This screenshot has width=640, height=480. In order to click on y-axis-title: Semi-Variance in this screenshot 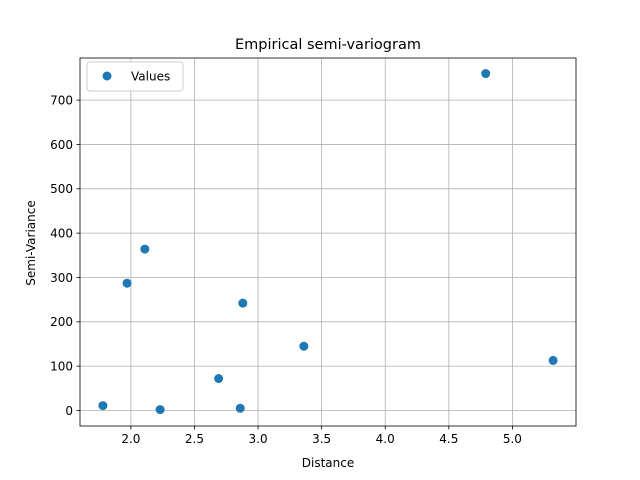, I will do `click(31, 243)`.